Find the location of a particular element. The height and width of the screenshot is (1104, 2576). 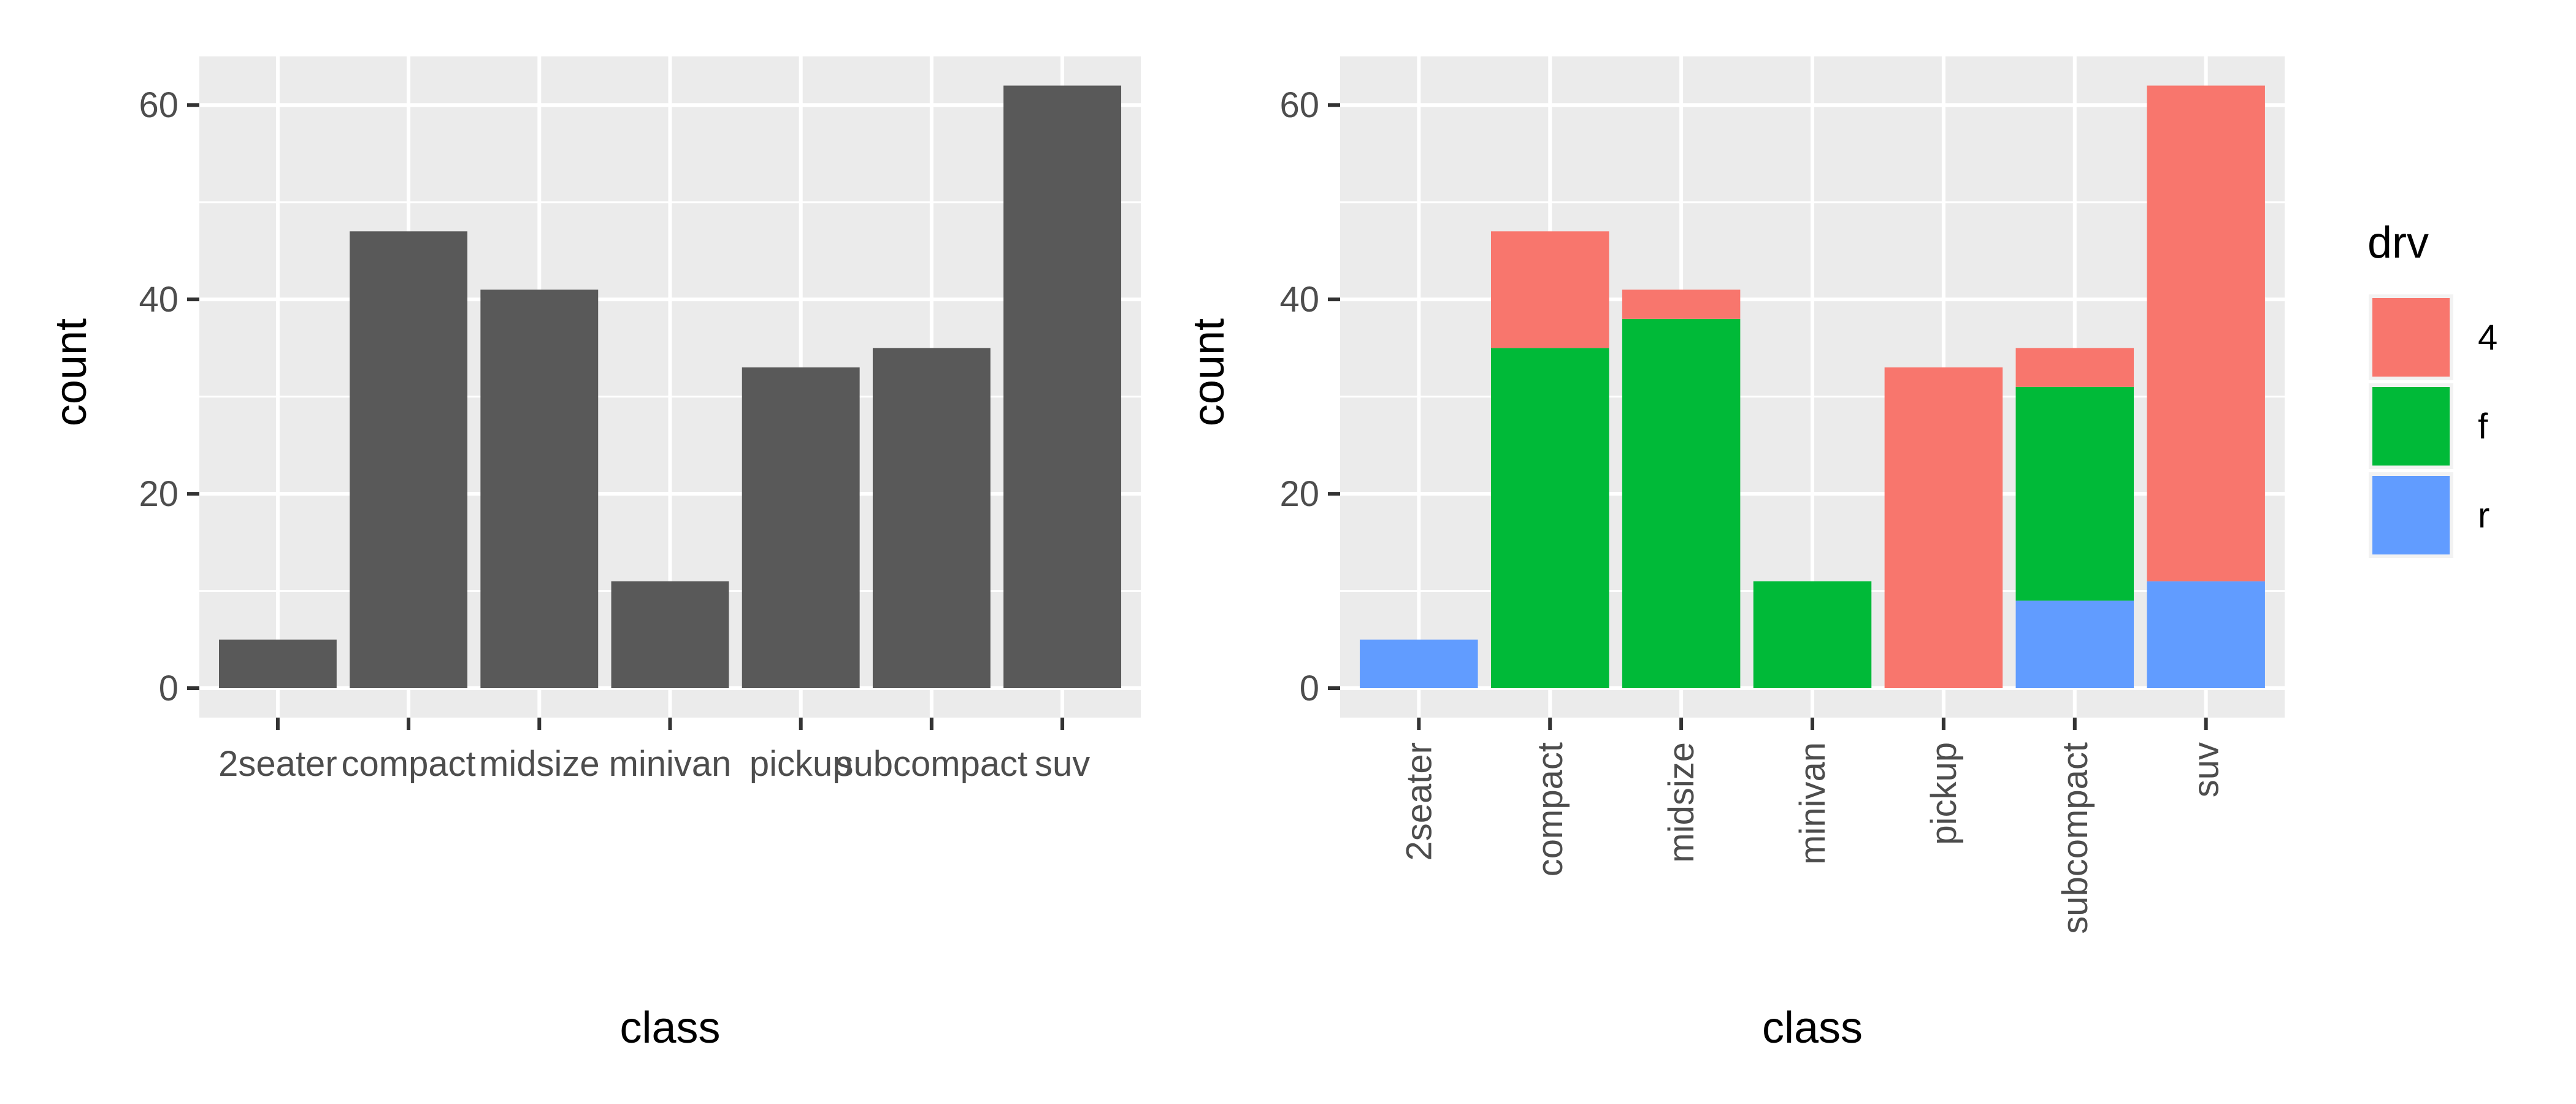

bar-2seater is located at coordinates (277, 663).